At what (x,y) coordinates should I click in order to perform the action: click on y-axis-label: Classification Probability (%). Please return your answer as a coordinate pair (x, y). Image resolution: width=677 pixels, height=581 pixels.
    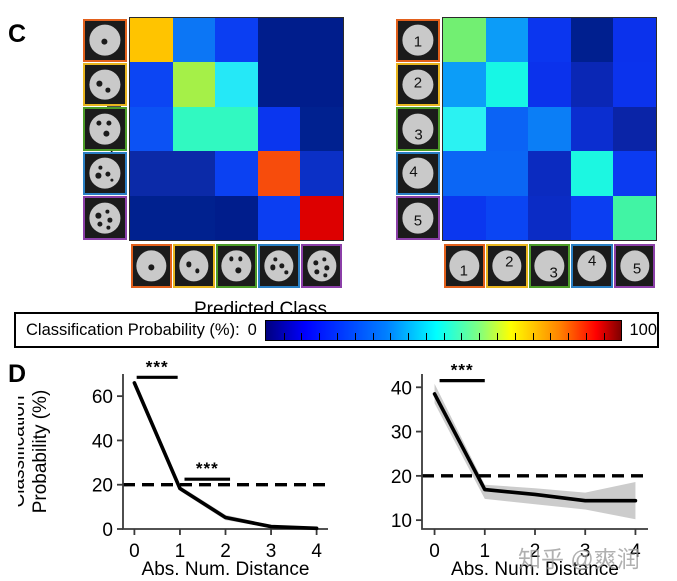
    Looking at the image, I should click on (34, 452).